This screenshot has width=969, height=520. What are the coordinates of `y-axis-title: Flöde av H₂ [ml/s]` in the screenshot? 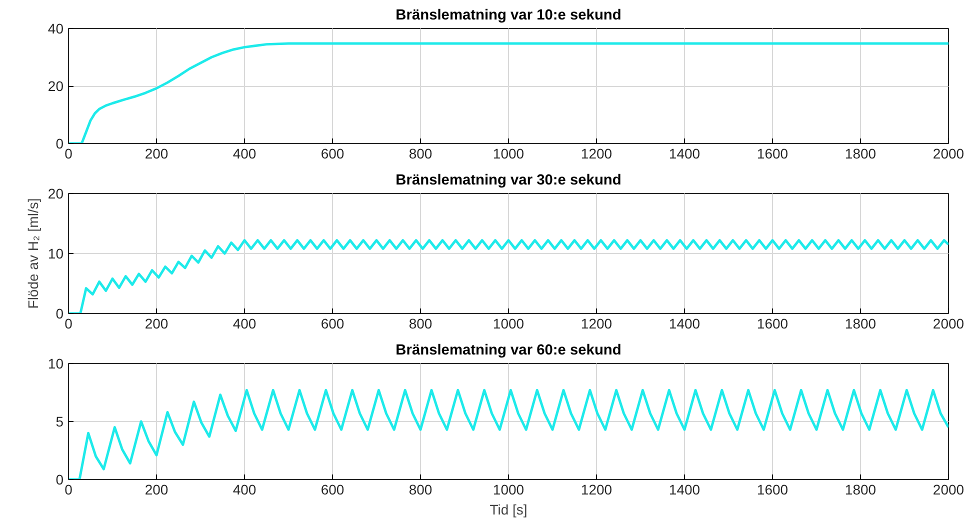 It's located at (32, 253).